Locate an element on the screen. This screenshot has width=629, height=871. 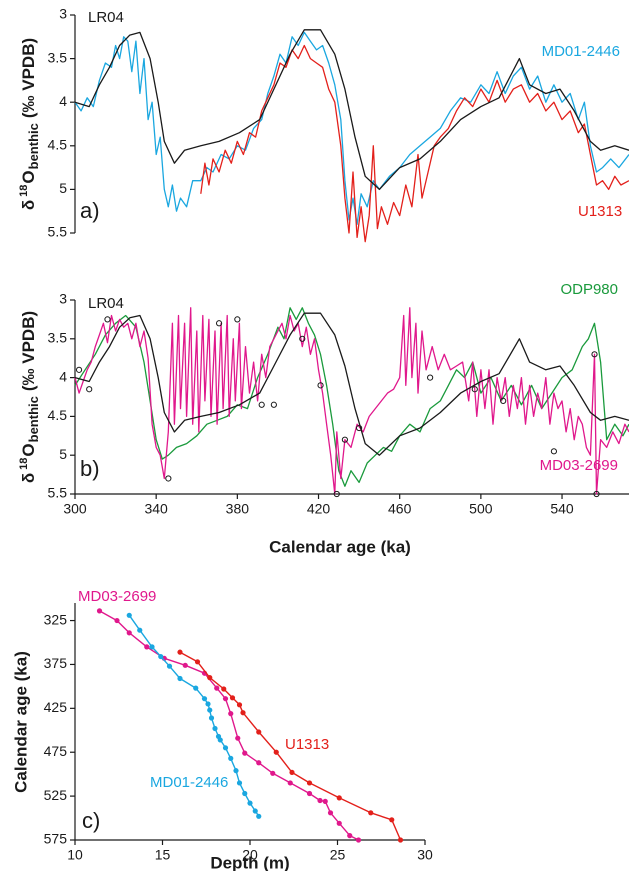
series-label: ODP980 is located at coordinates (589, 289).